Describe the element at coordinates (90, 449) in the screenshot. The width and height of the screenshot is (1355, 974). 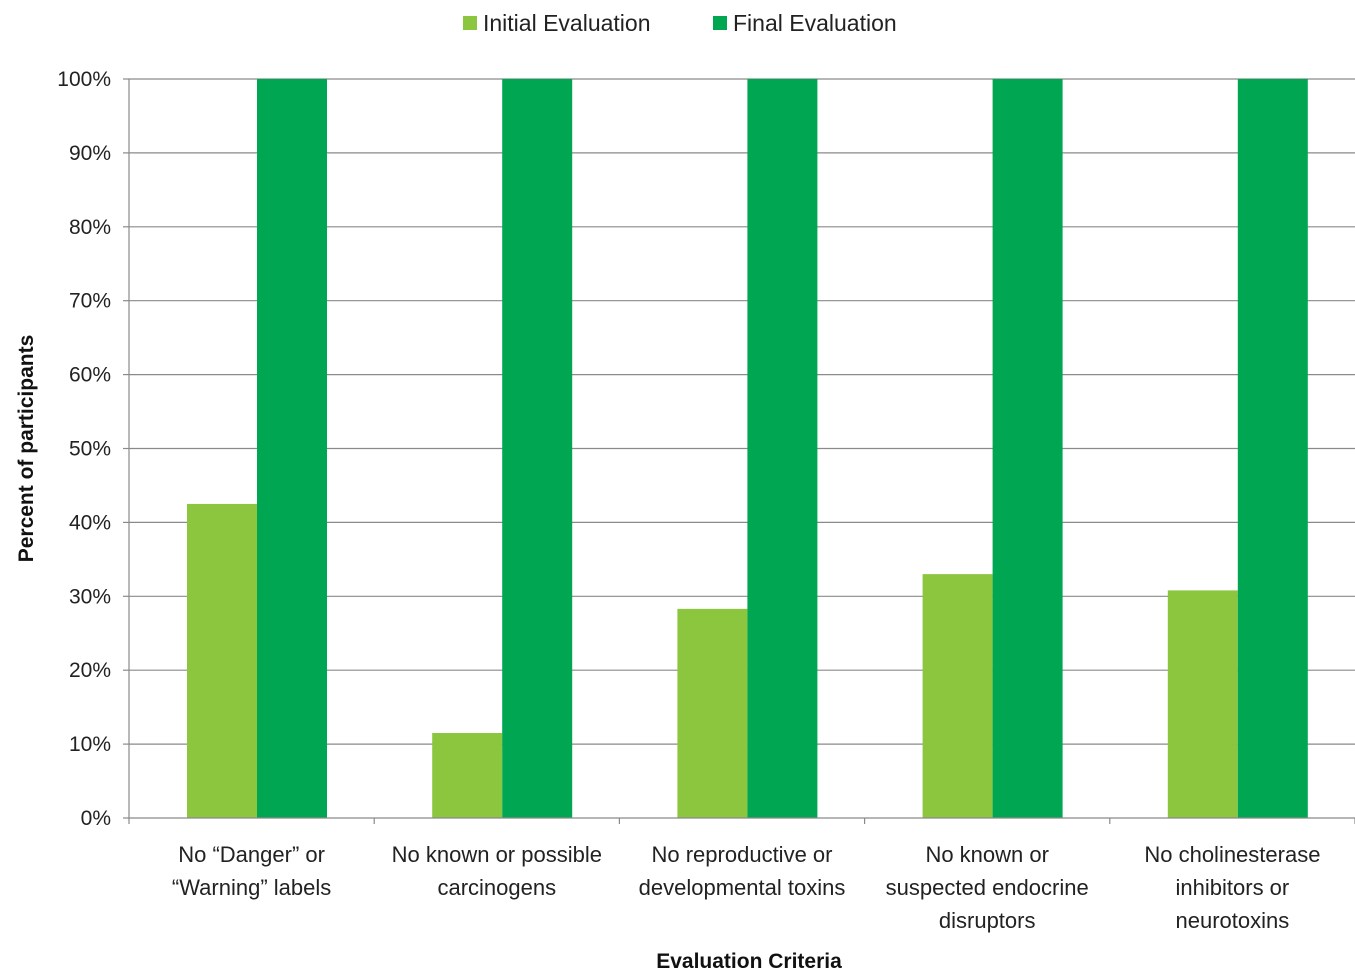
I see `y-tick-label: 50%` at that location.